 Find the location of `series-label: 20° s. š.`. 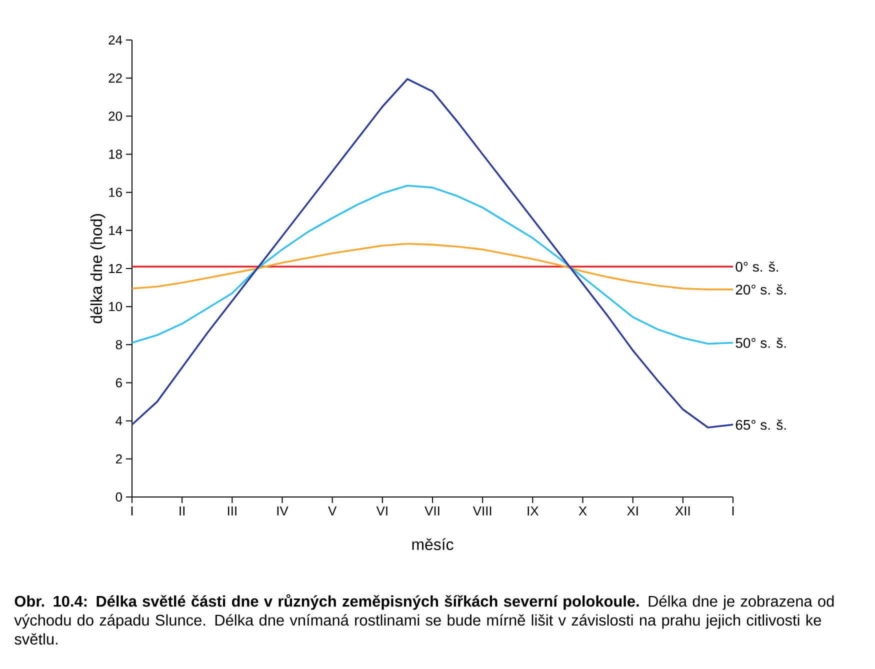

series-label: 20° s. š. is located at coordinates (761, 289).